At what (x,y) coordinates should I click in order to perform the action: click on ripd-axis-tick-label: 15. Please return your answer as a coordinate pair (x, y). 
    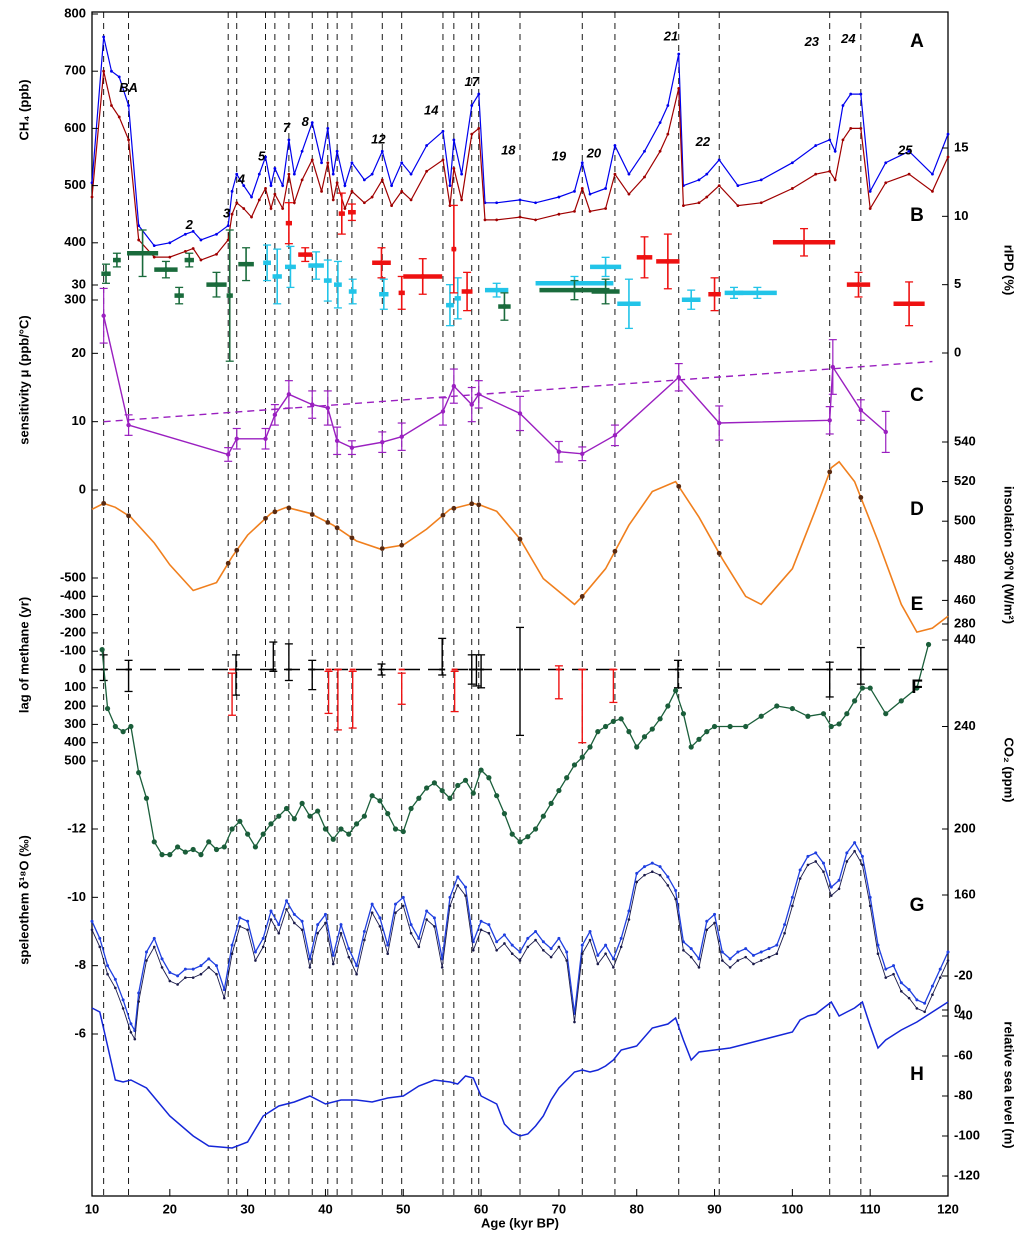
    Looking at the image, I should click on (961, 146).